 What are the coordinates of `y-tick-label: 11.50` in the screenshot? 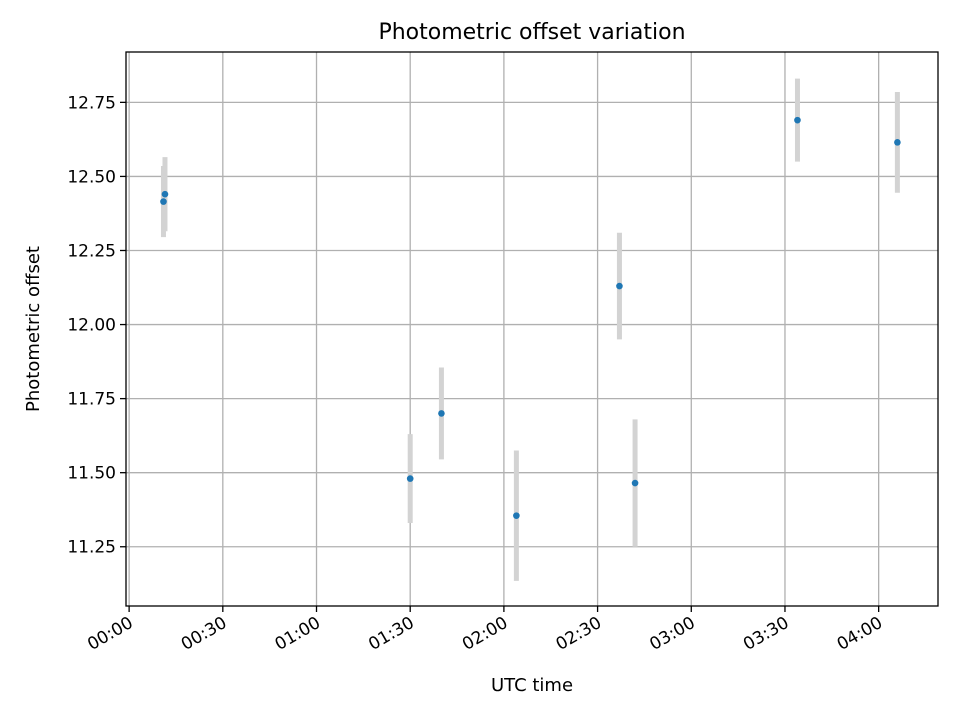 It's located at (91, 474).